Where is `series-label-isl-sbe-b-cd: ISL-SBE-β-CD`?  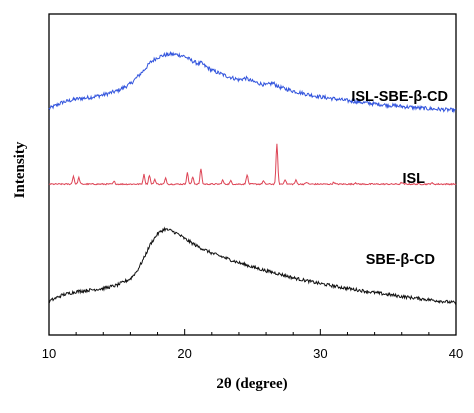 series-label-isl-sbe-b-cd: ISL-SBE-β-CD is located at coordinates (399, 97).